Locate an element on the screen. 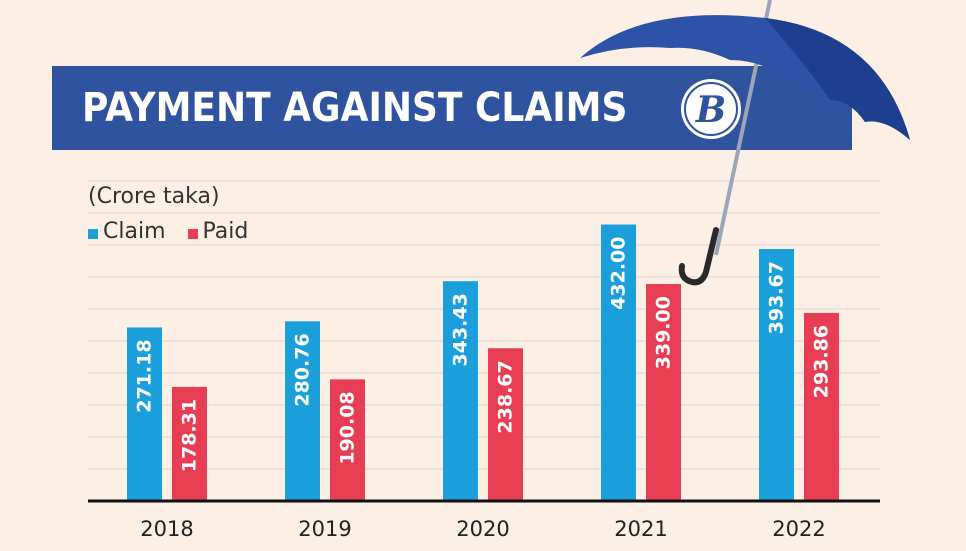  legend-item-paid: Paid is located at coordinates (218, 231).